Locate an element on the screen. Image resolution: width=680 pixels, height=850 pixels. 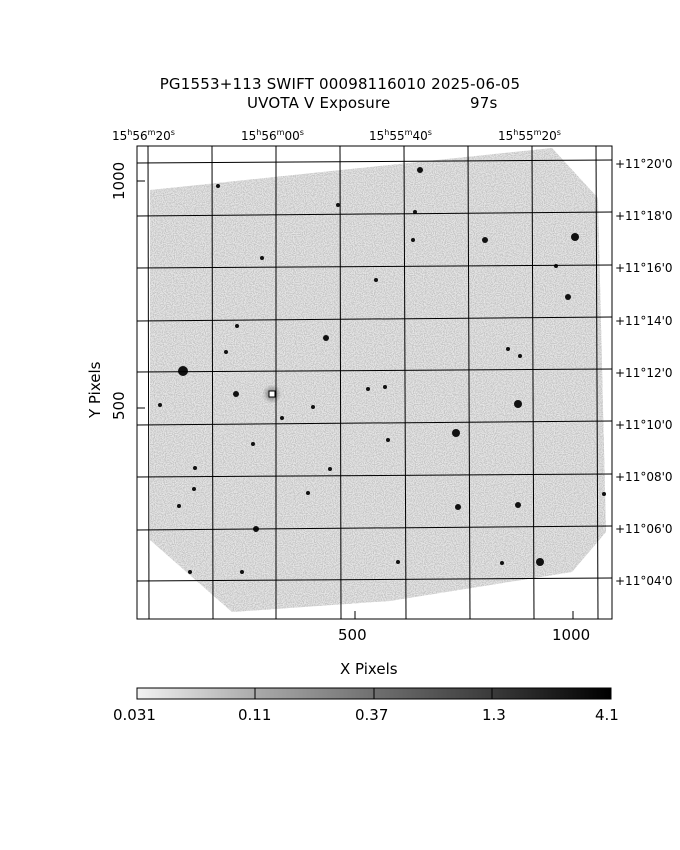
y-tick-1000: 1000 is located at coordinates (119, 180).